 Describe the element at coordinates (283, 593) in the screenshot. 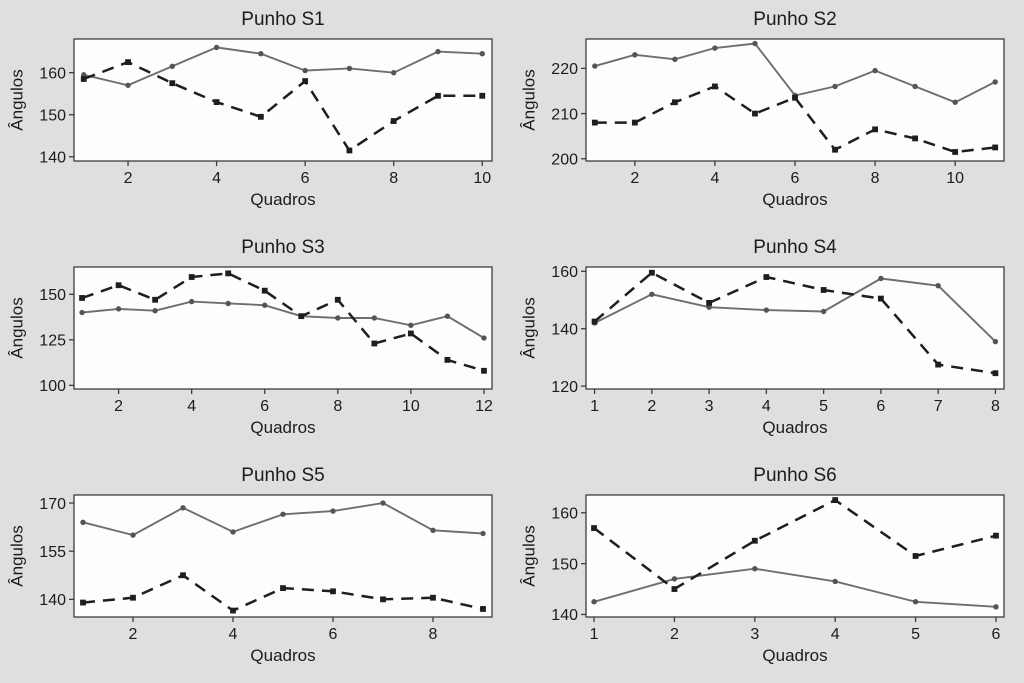

I see `series-dashed-markers` at that location.